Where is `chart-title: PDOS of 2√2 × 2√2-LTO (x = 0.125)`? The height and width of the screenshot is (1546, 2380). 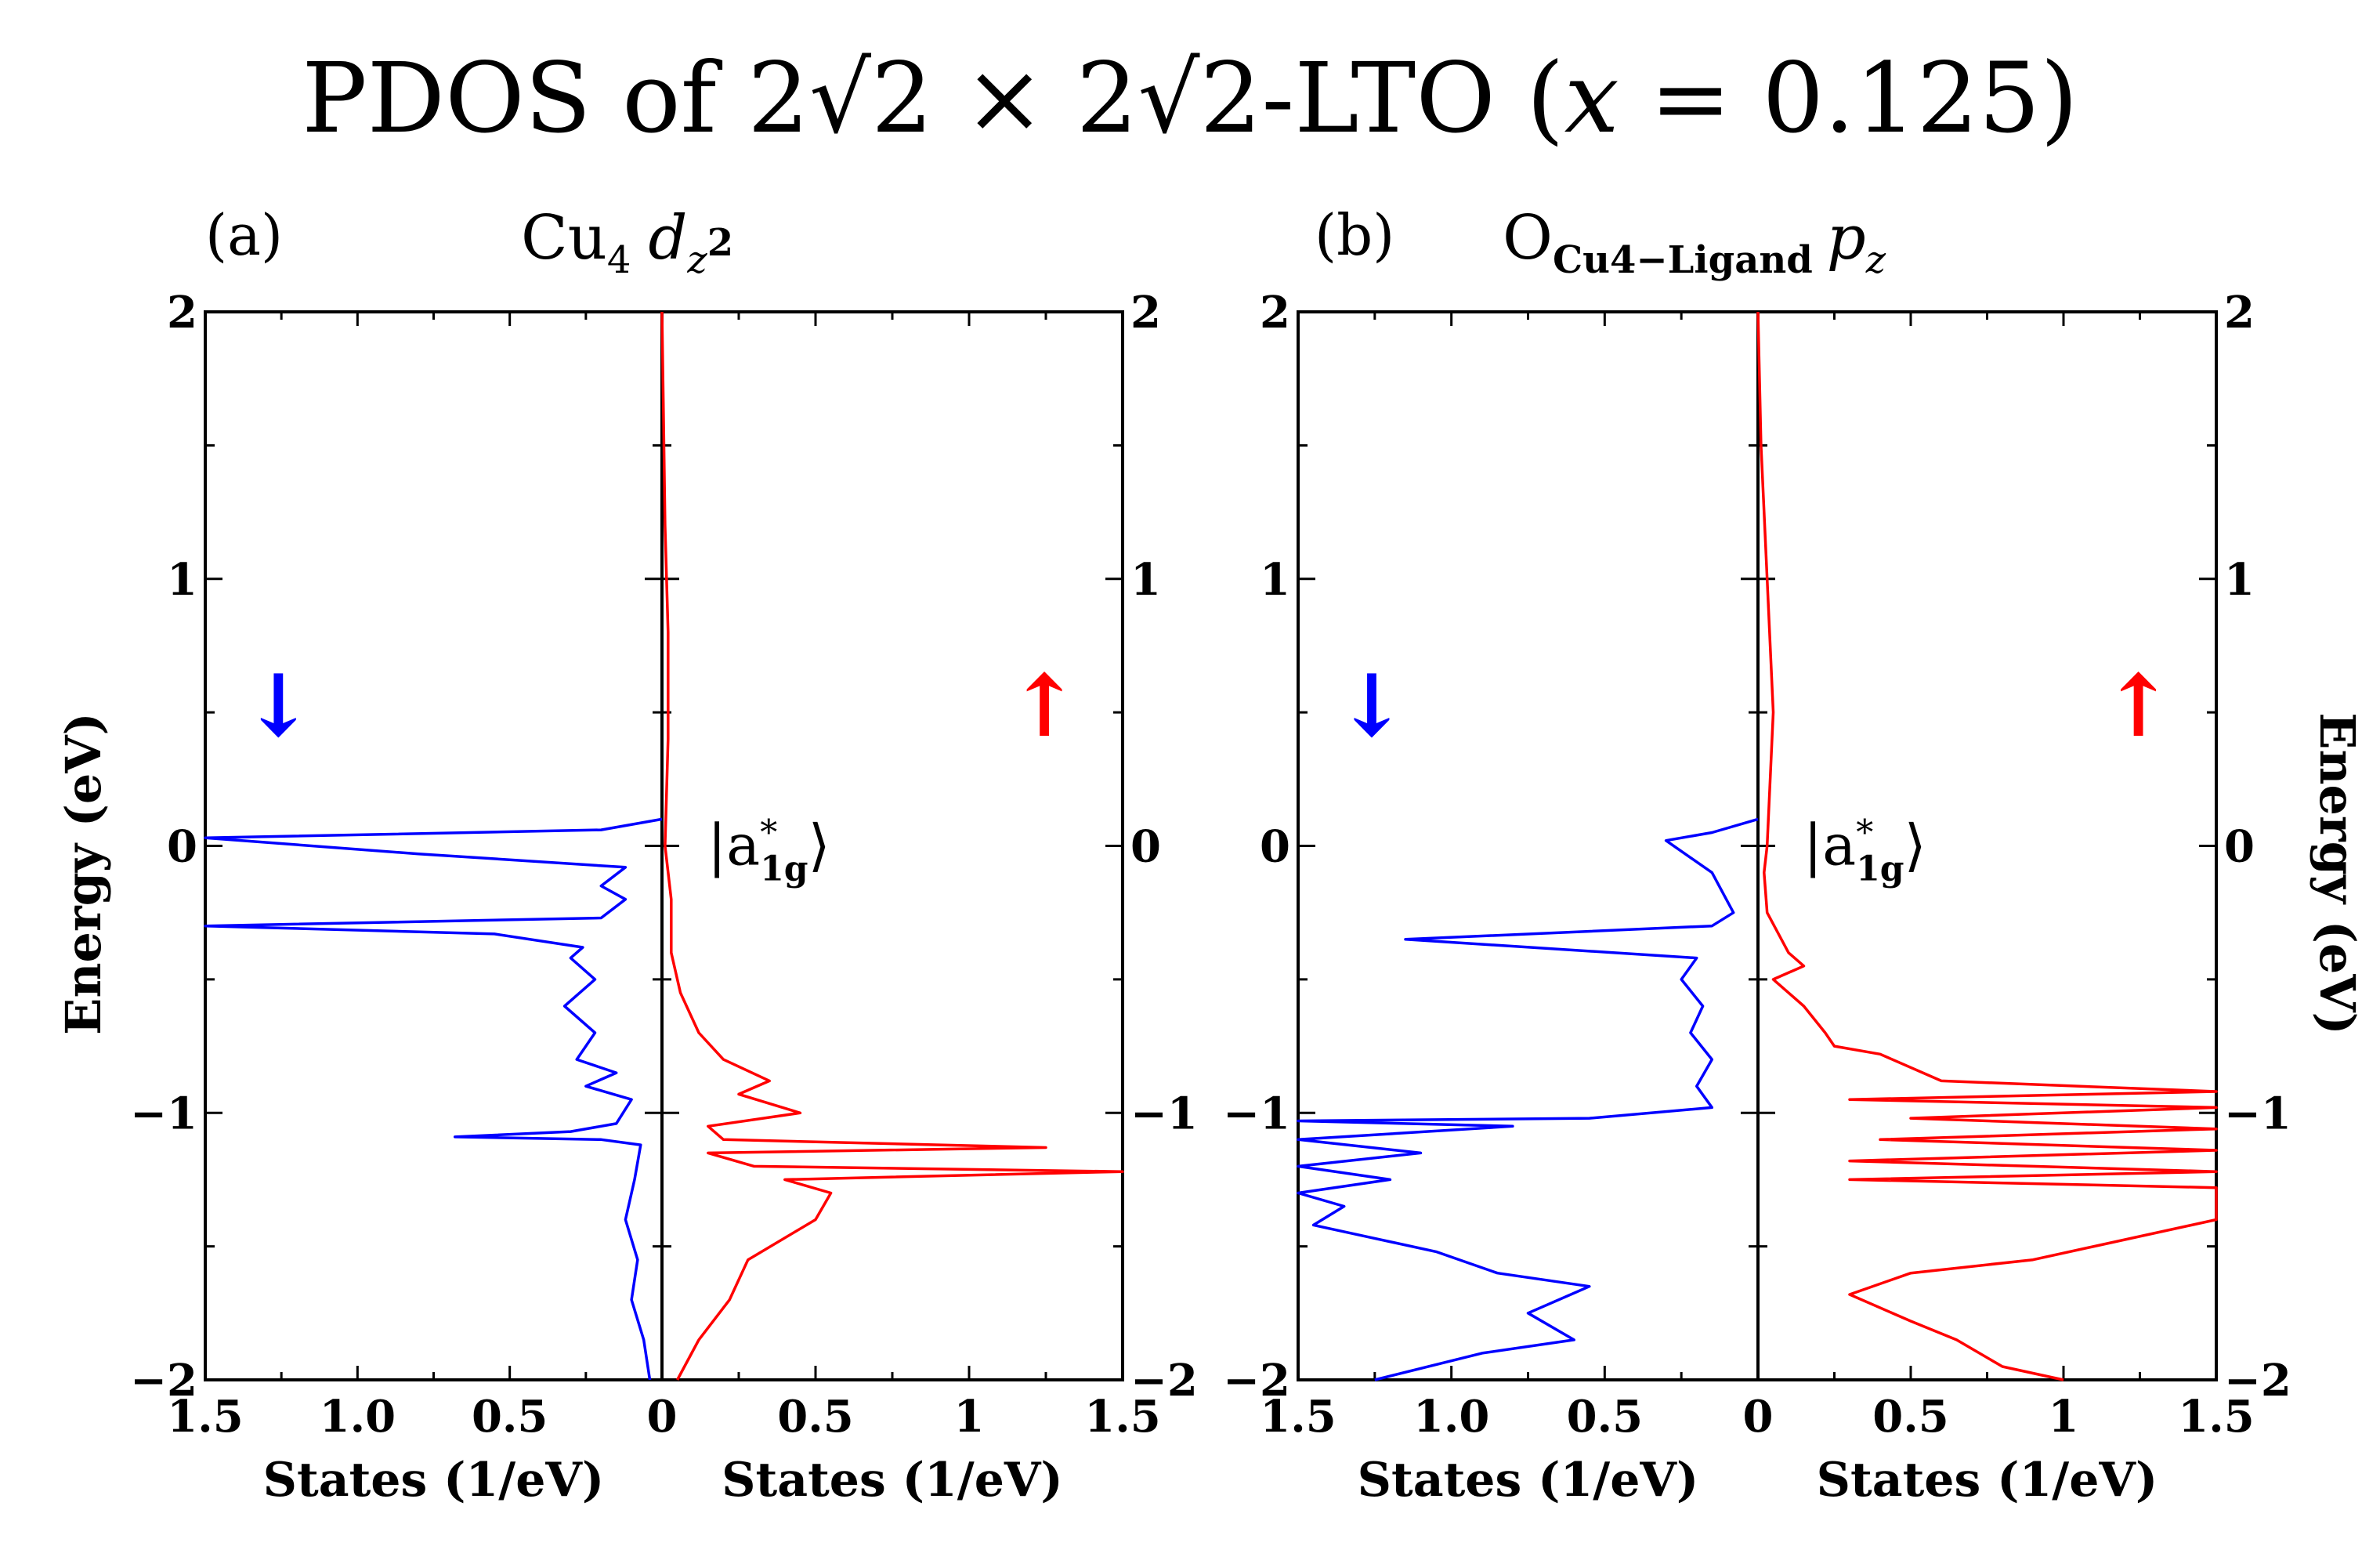
chart-title: PDOS of 2√2 × 2√2-LTO (x = 0.125) is located at coordinates (1190, 98).